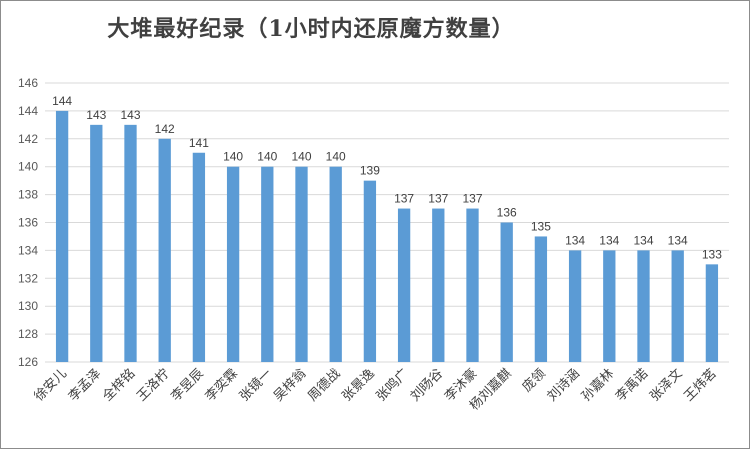  I want to click on data-label: 142, so click(165, 129).